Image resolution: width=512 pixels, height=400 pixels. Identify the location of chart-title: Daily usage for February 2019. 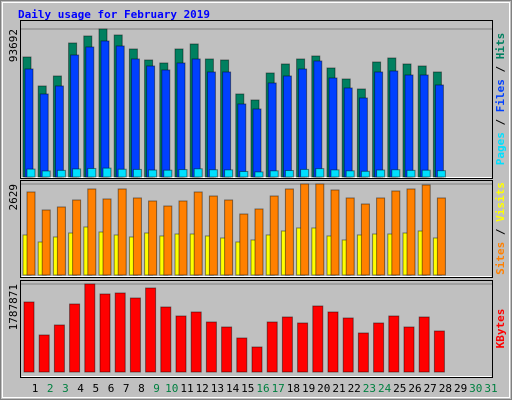
(114, 14).